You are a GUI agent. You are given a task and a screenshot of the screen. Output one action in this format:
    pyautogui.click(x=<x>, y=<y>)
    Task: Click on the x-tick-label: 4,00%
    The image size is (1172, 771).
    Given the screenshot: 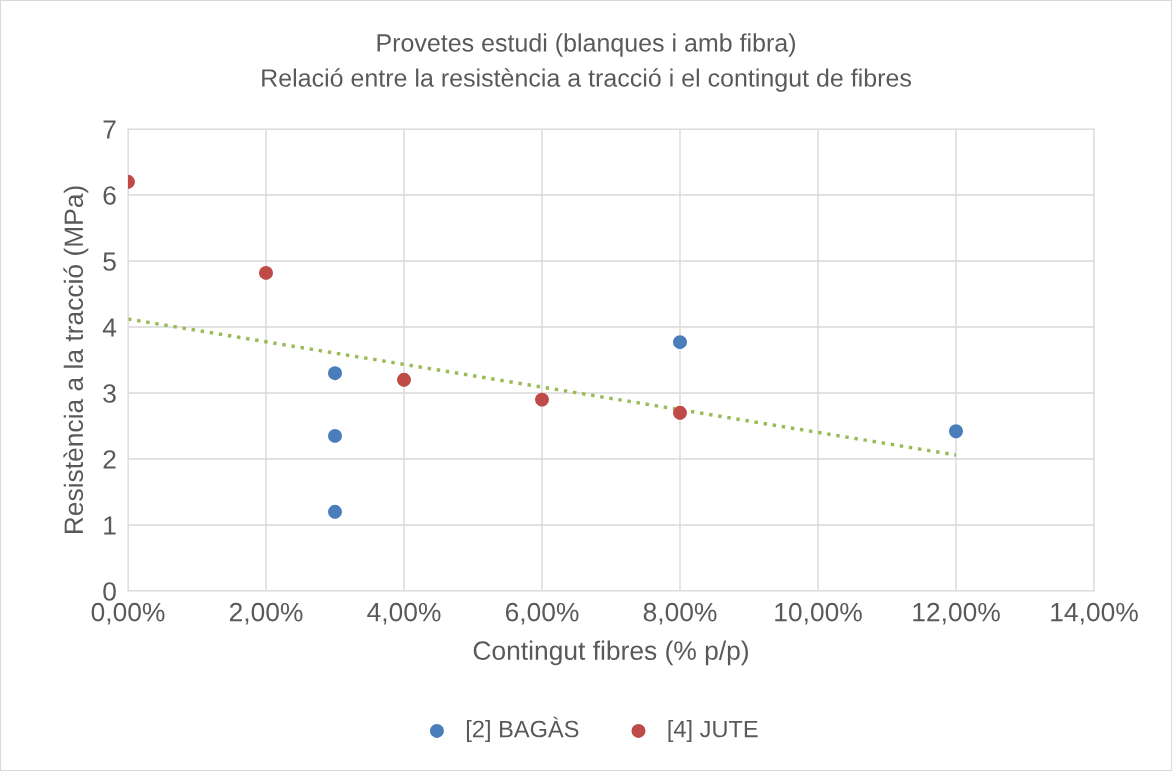 What is the action you would take?
    pyautogui.click(x=404, y=613)
    